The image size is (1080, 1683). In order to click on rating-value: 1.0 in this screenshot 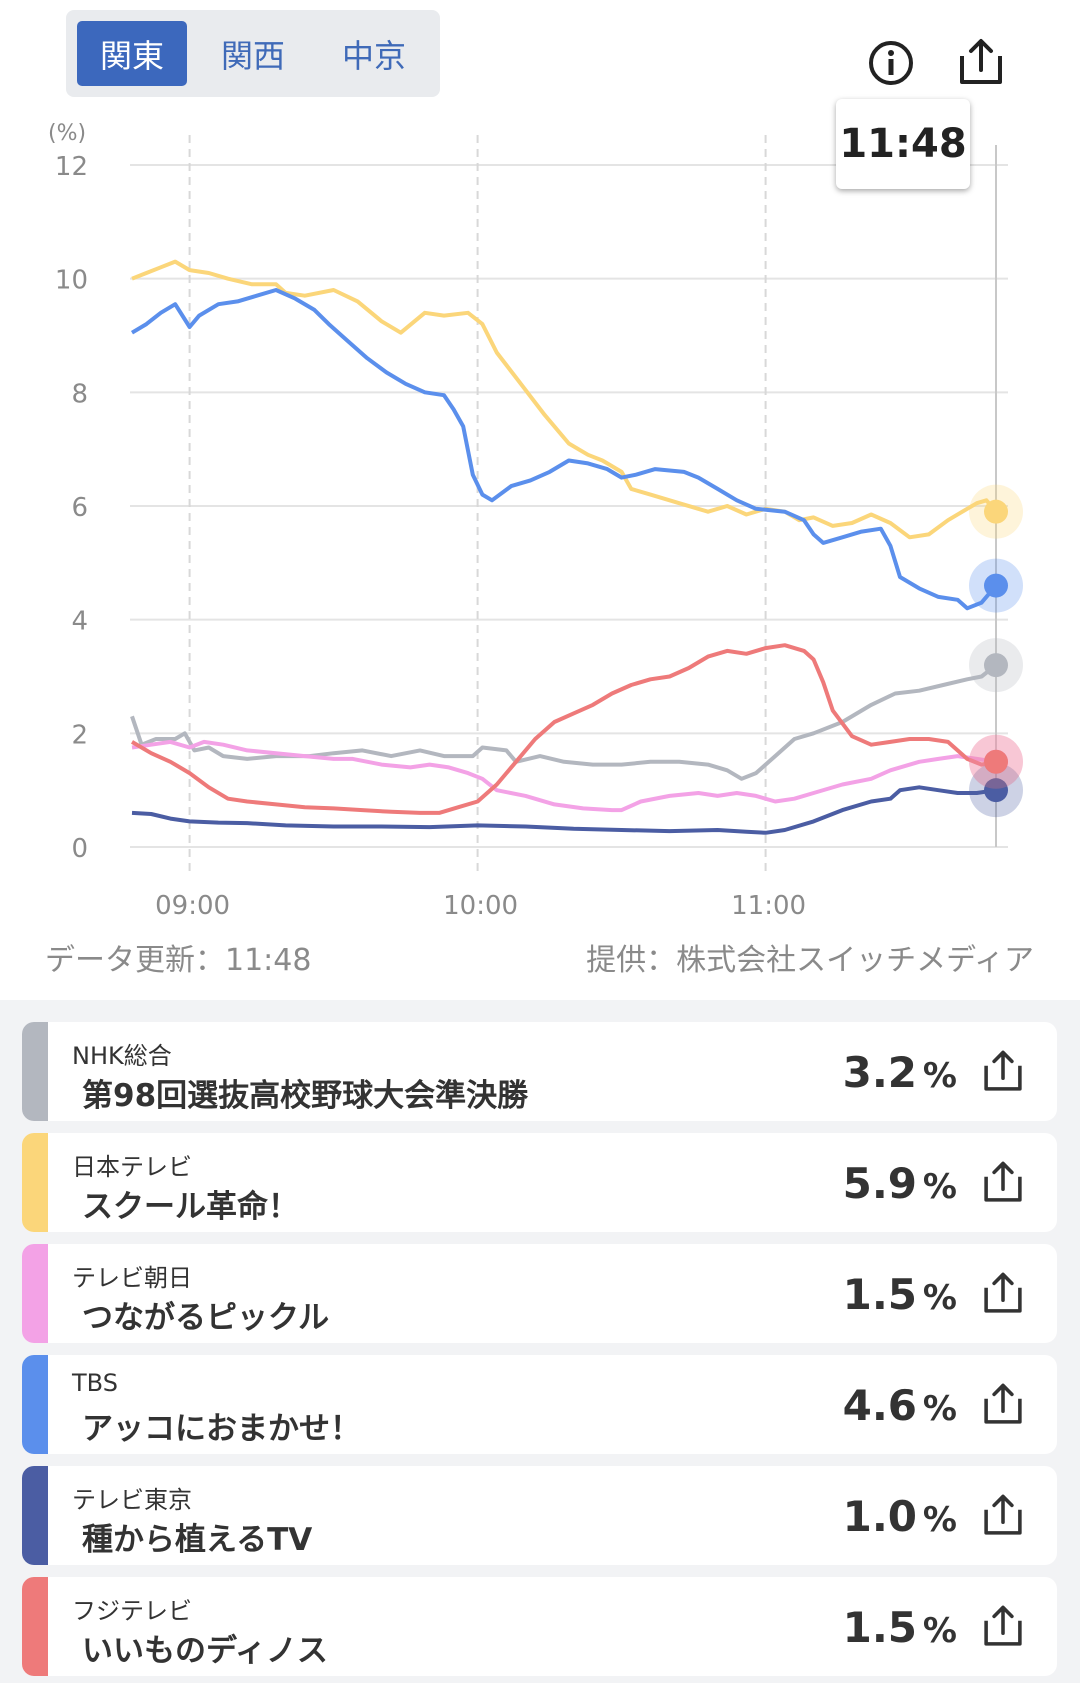, I will do `click(879, 1516)`.